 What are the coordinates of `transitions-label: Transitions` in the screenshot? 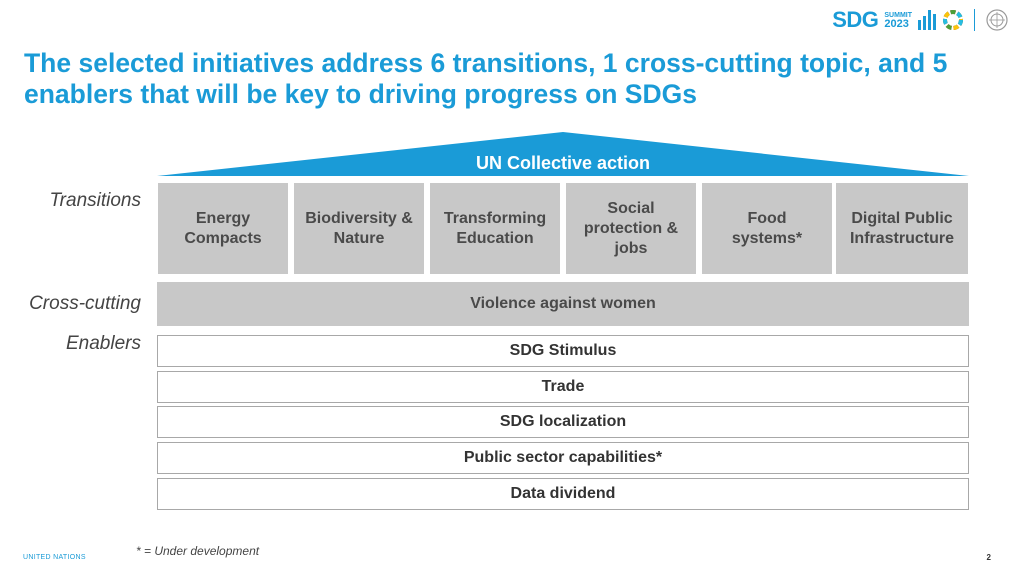 It's located at (95, 200).